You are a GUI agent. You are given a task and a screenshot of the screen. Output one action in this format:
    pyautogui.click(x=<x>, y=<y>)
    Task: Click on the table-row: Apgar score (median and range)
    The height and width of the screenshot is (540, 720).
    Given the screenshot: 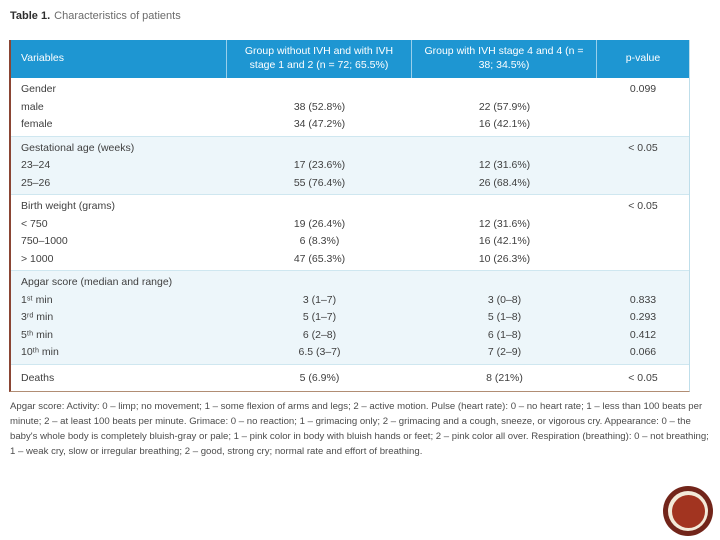 What is the action you would take?
    pyautogui.click(x=350, y=283)
    